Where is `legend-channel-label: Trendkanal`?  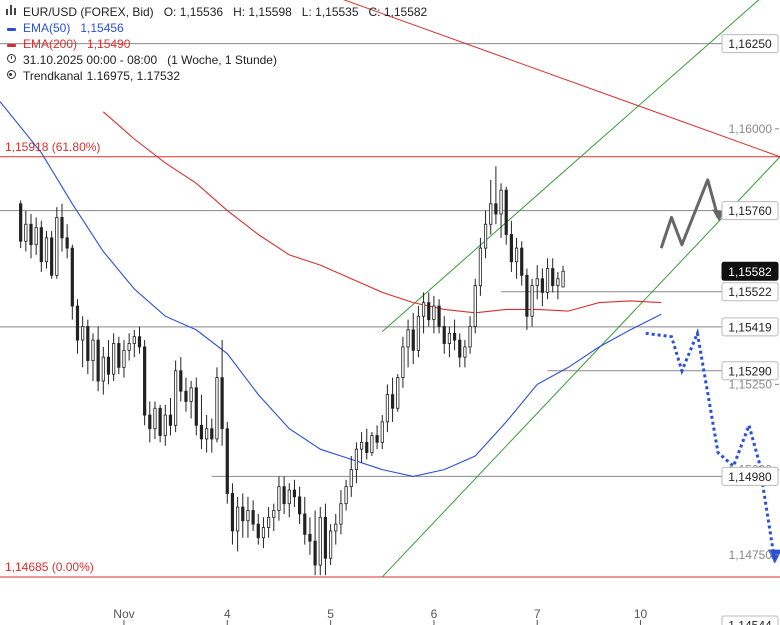
legend-channel-label: Trendkanal is located at coordinates (53, 76).